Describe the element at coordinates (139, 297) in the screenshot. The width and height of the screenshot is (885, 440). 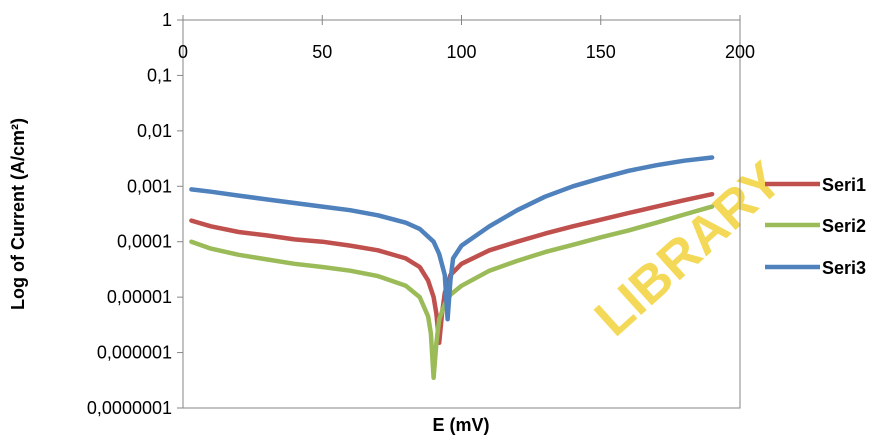
I see `y-tick-label: 0,00001` at that location.